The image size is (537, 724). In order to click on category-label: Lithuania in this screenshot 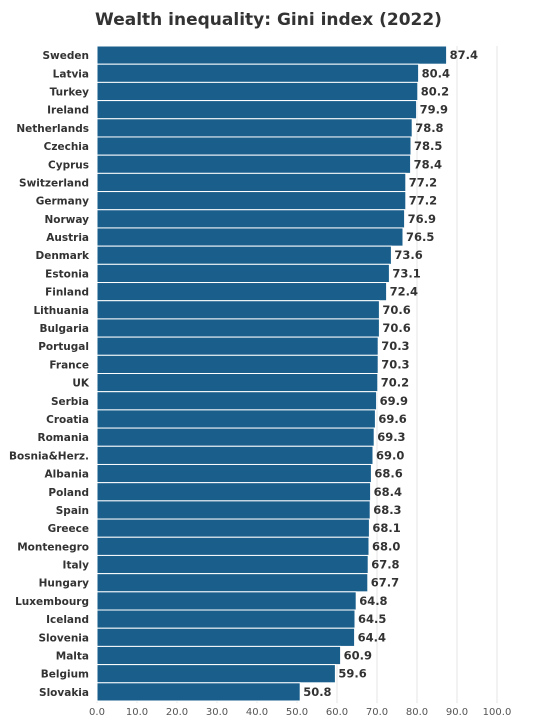, I will do `click(61, 311)`.